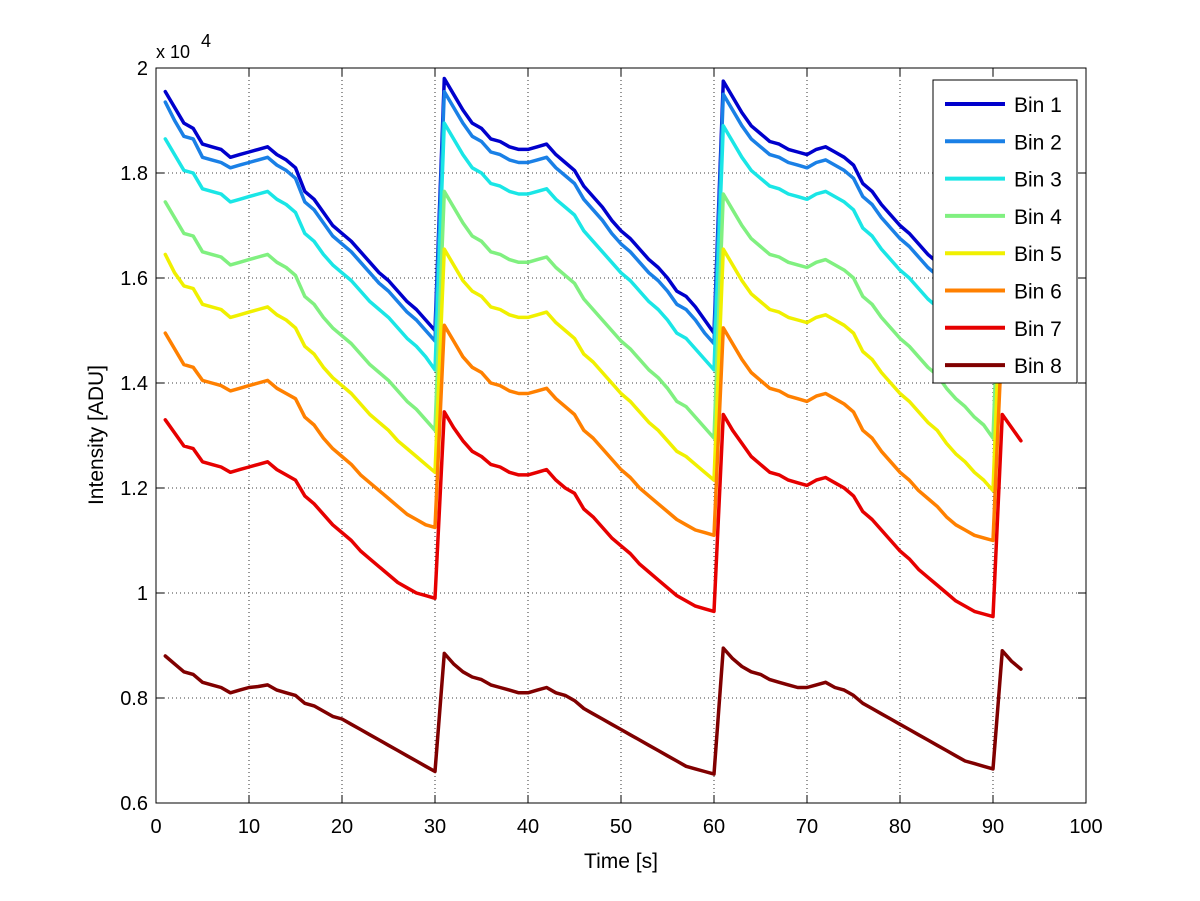  I want to click on legend-box, so click(1005, 231).